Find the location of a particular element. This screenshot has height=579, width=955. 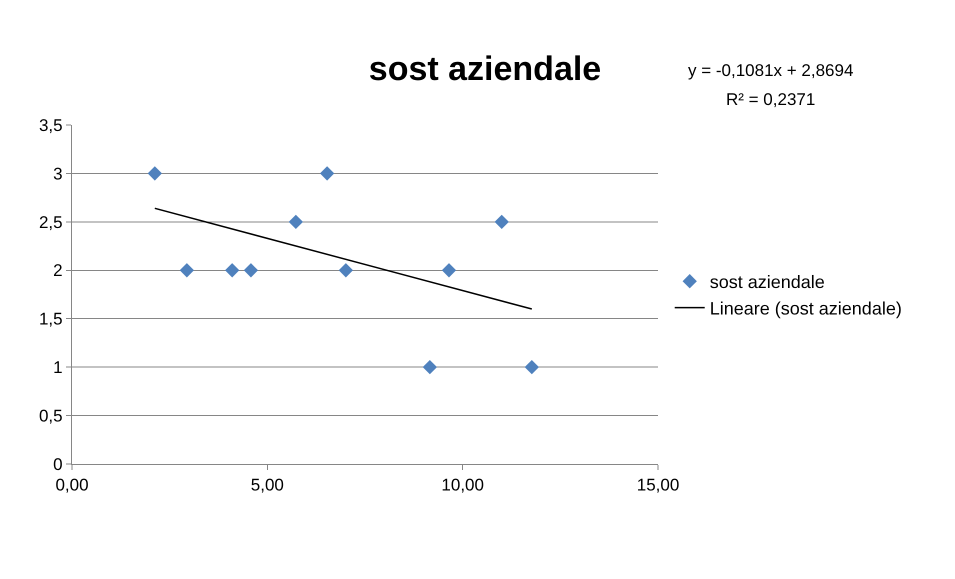

y-tick-label: 0,5 is located at coordinates (50, 416).